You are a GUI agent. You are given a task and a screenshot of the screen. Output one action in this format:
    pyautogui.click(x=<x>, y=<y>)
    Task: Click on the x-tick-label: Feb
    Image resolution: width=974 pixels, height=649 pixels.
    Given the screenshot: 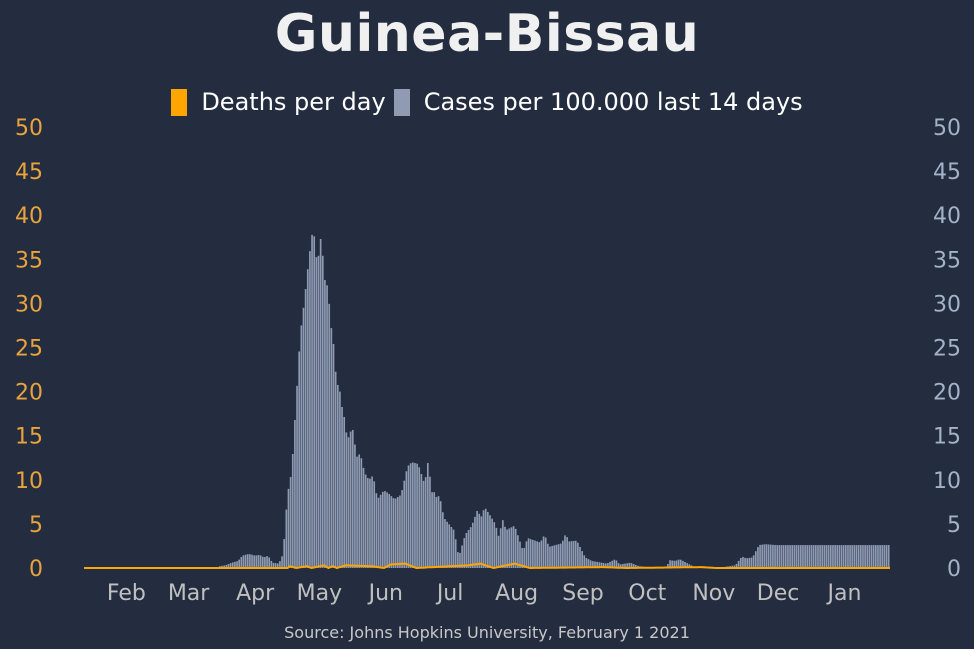 What is the action you would take?
    pyautogui.click(x=126, y=593)
    